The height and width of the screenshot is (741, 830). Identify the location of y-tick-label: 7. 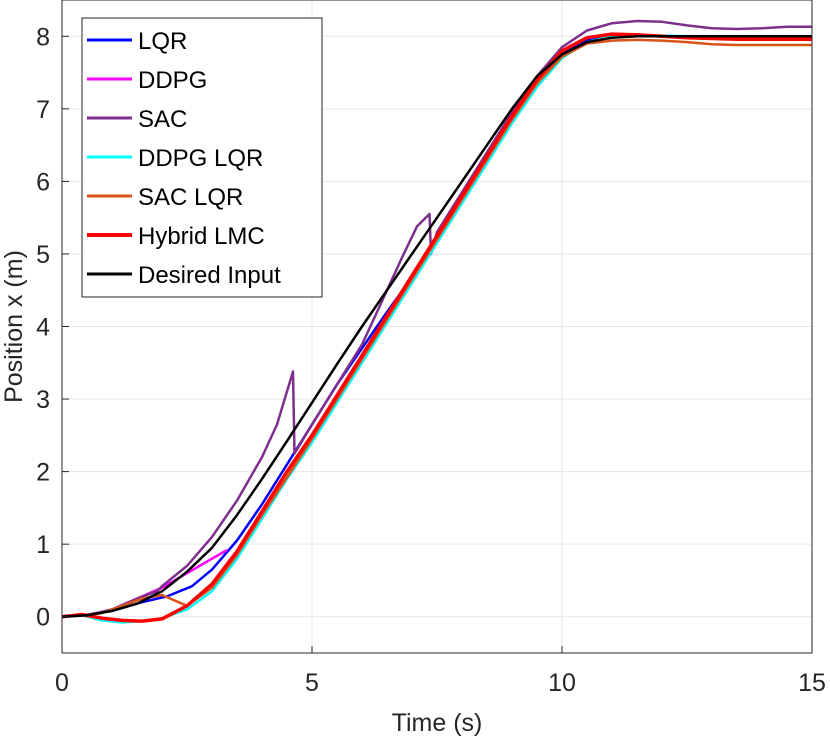
(43, 110).